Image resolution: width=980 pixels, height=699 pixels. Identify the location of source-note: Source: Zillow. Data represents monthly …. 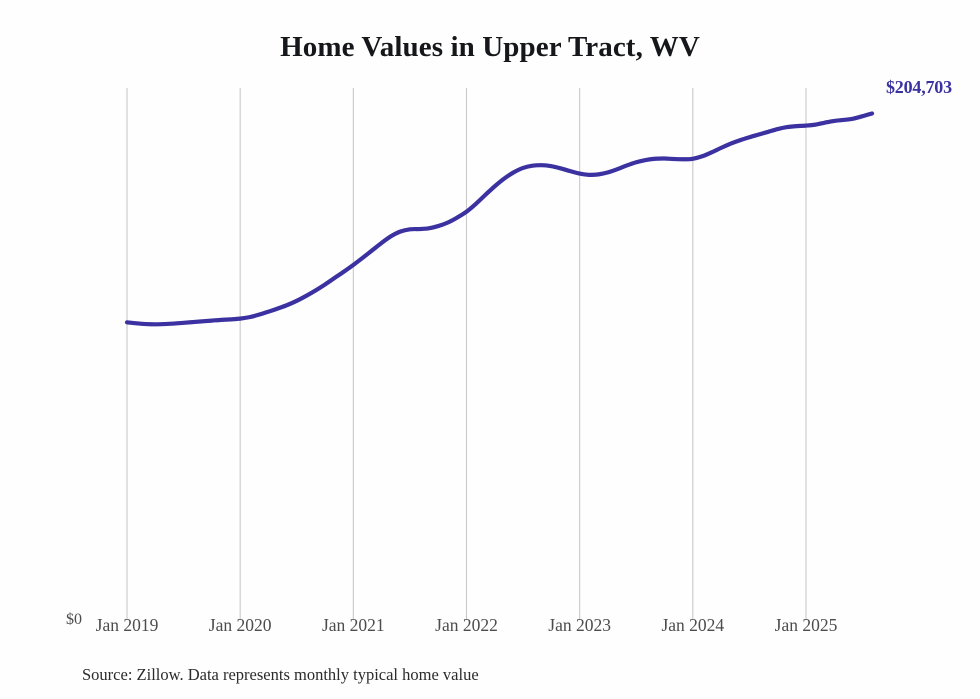
(280, 674).